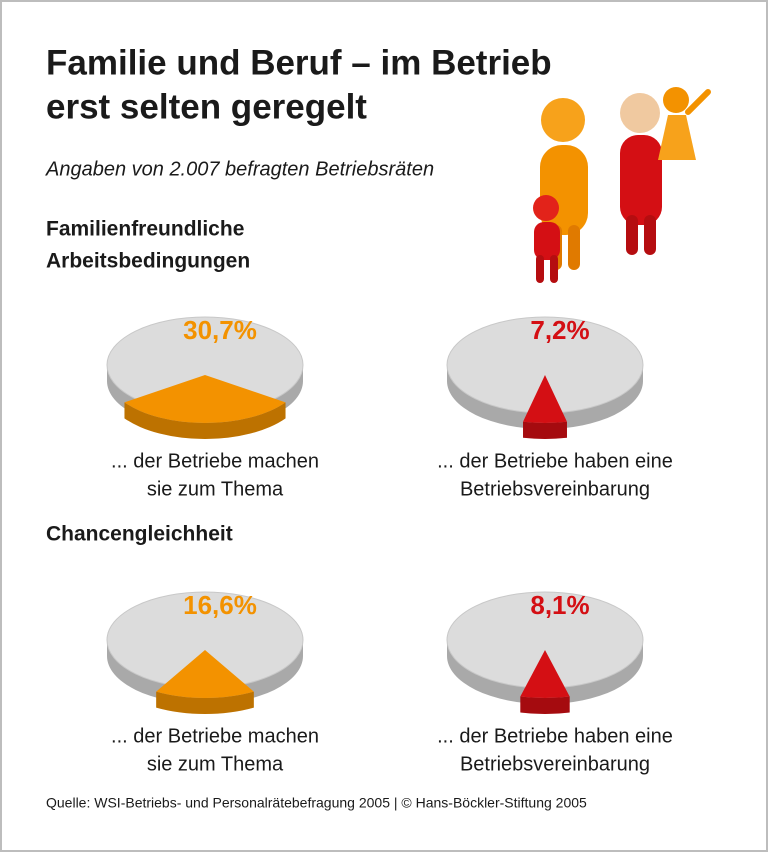  I want to click on title-line: Familie und Beruf – im Betrieb, so click(299, 62).